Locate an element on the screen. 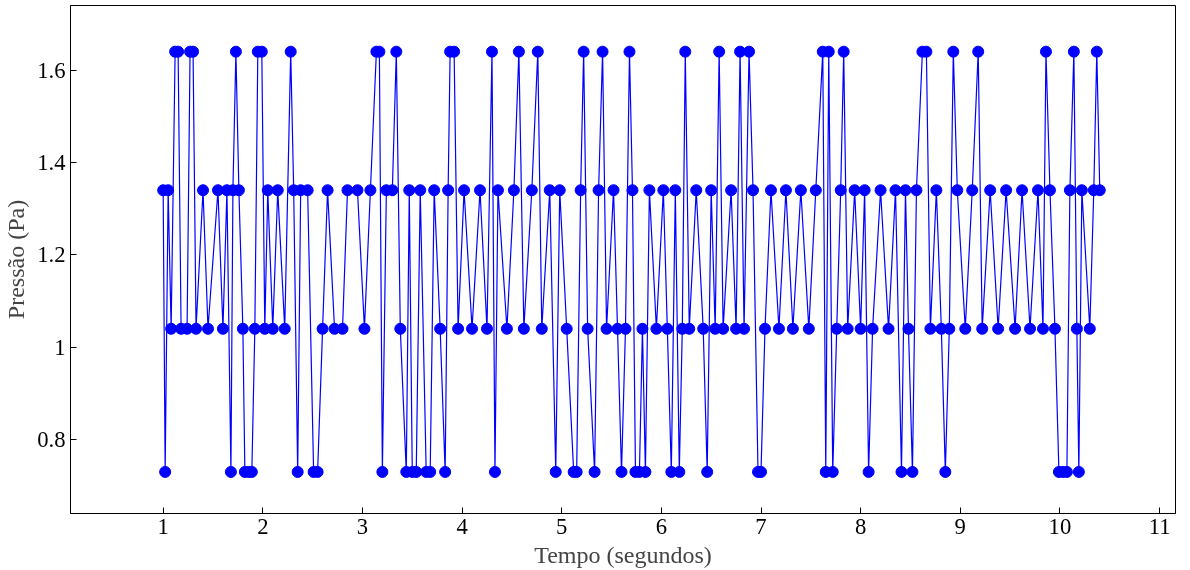 This screenshot has height=570, width=1190. y-tick-label: 1.2 is located at coordinates (51, 255).